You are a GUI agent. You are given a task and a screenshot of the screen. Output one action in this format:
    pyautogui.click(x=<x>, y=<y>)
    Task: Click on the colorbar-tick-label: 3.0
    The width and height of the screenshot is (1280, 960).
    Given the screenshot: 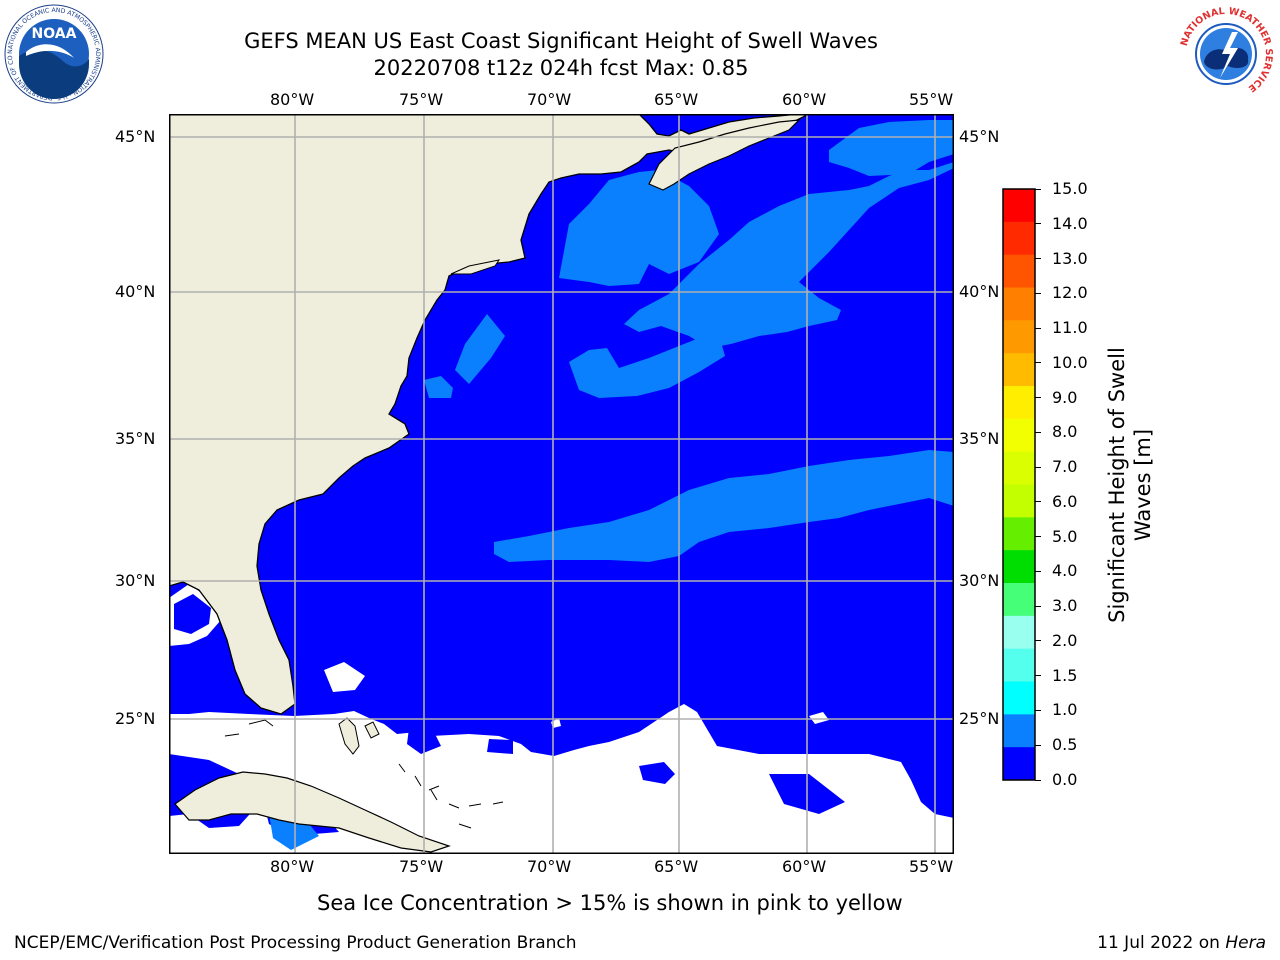 What is the action you would take?
    pyautogui.click(x=1065, y=606)
    